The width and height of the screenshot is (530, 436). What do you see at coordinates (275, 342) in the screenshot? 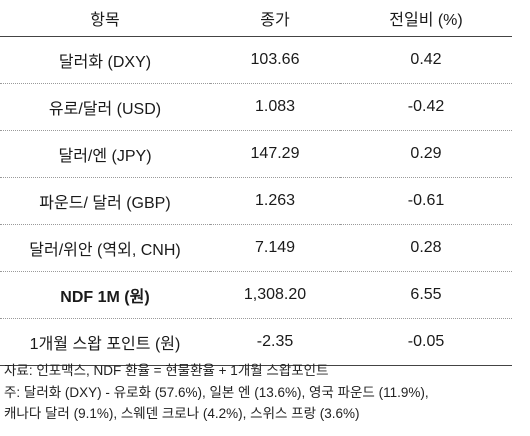
I see `row-close: -2.35` at bounding box center [275, 342].